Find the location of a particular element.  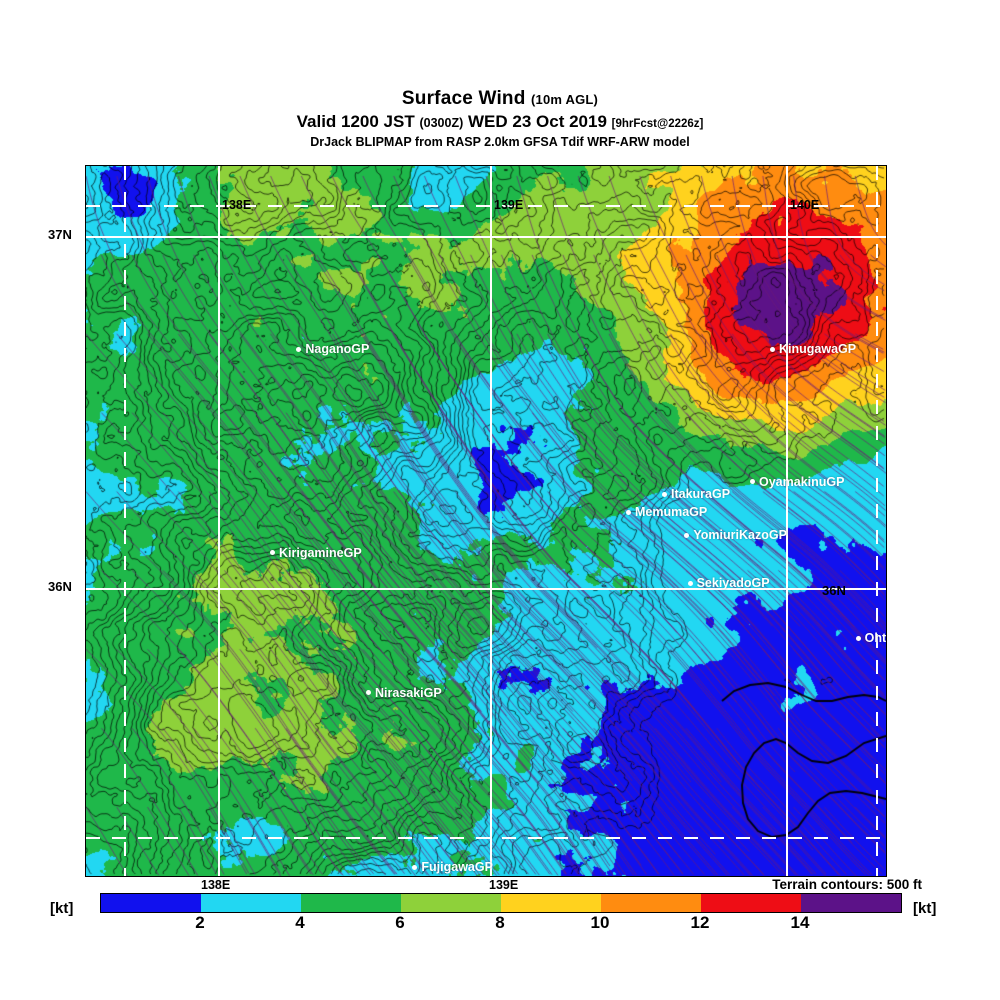

lat-label-36N: 36N is located at coordinates (60, 587).